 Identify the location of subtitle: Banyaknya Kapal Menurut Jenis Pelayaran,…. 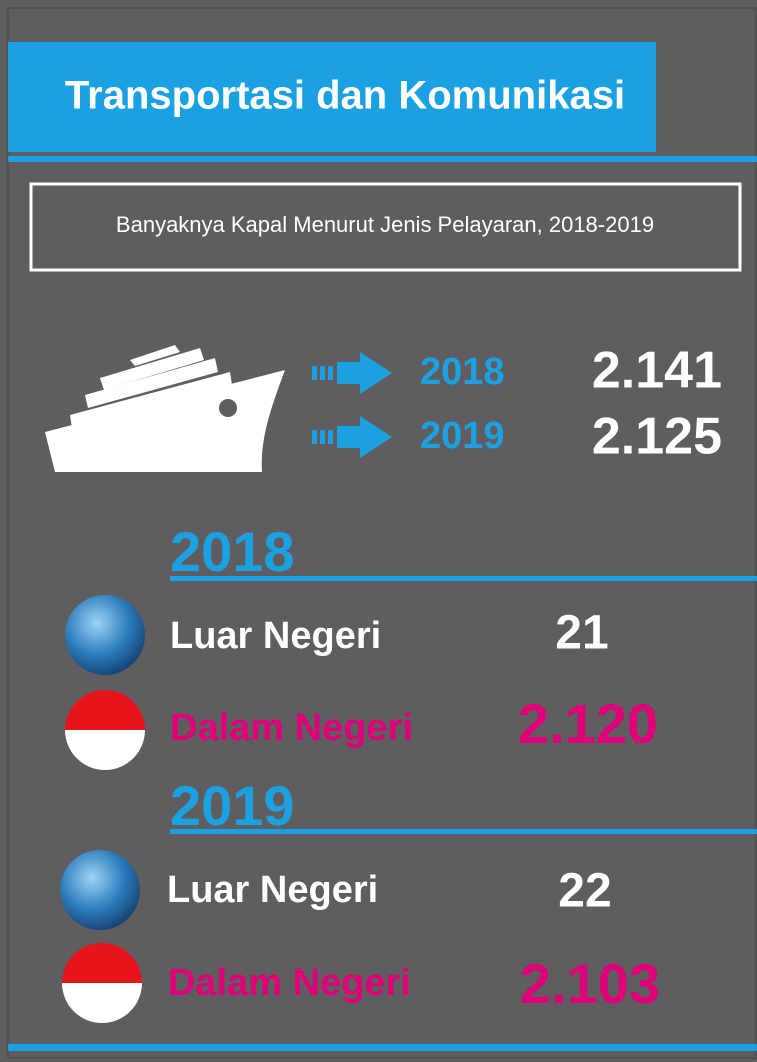
(385, 224).